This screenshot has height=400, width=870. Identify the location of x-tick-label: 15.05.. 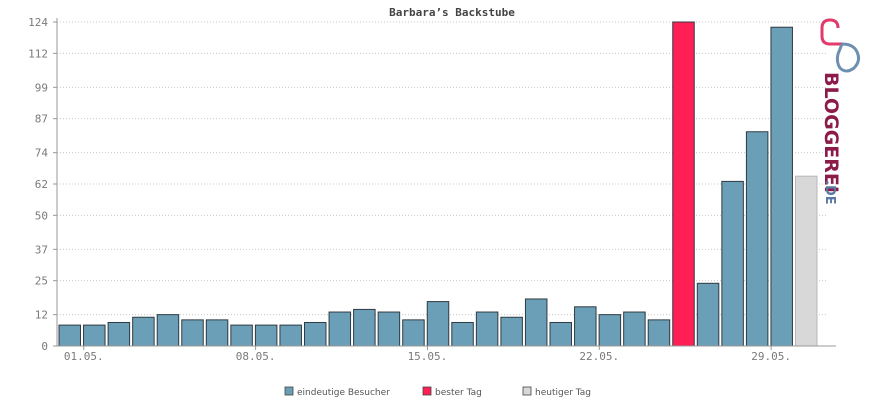
(428, 356).